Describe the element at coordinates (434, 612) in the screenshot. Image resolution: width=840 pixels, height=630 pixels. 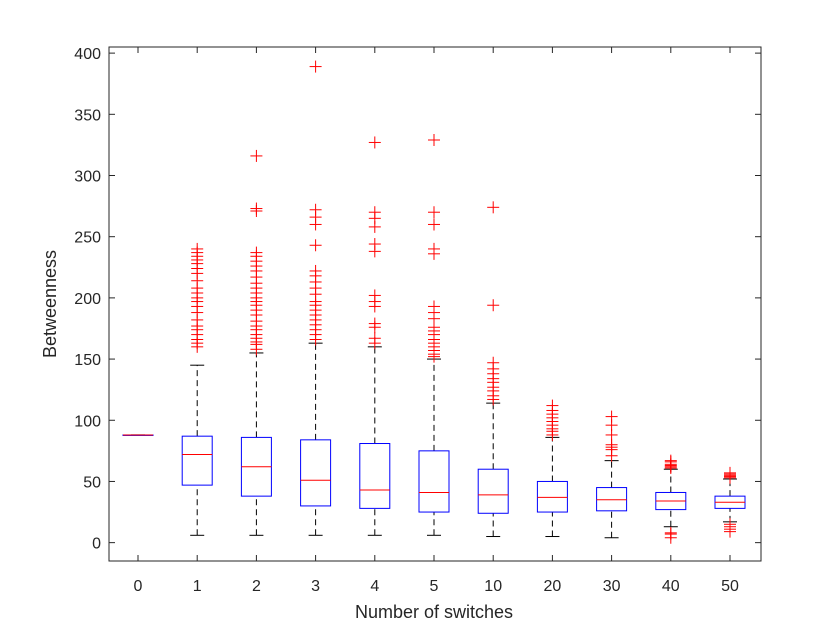
I see `x-axis-label: Number of switches` at that location.